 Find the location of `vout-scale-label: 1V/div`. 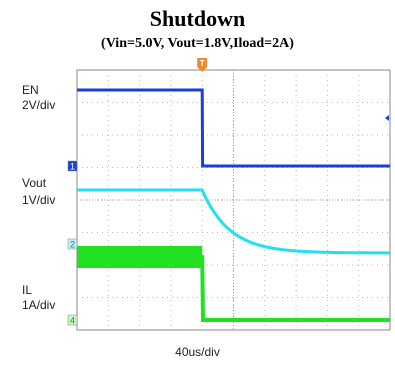

vout-scale-label: 1V/div is located at coordinates (39, 200).